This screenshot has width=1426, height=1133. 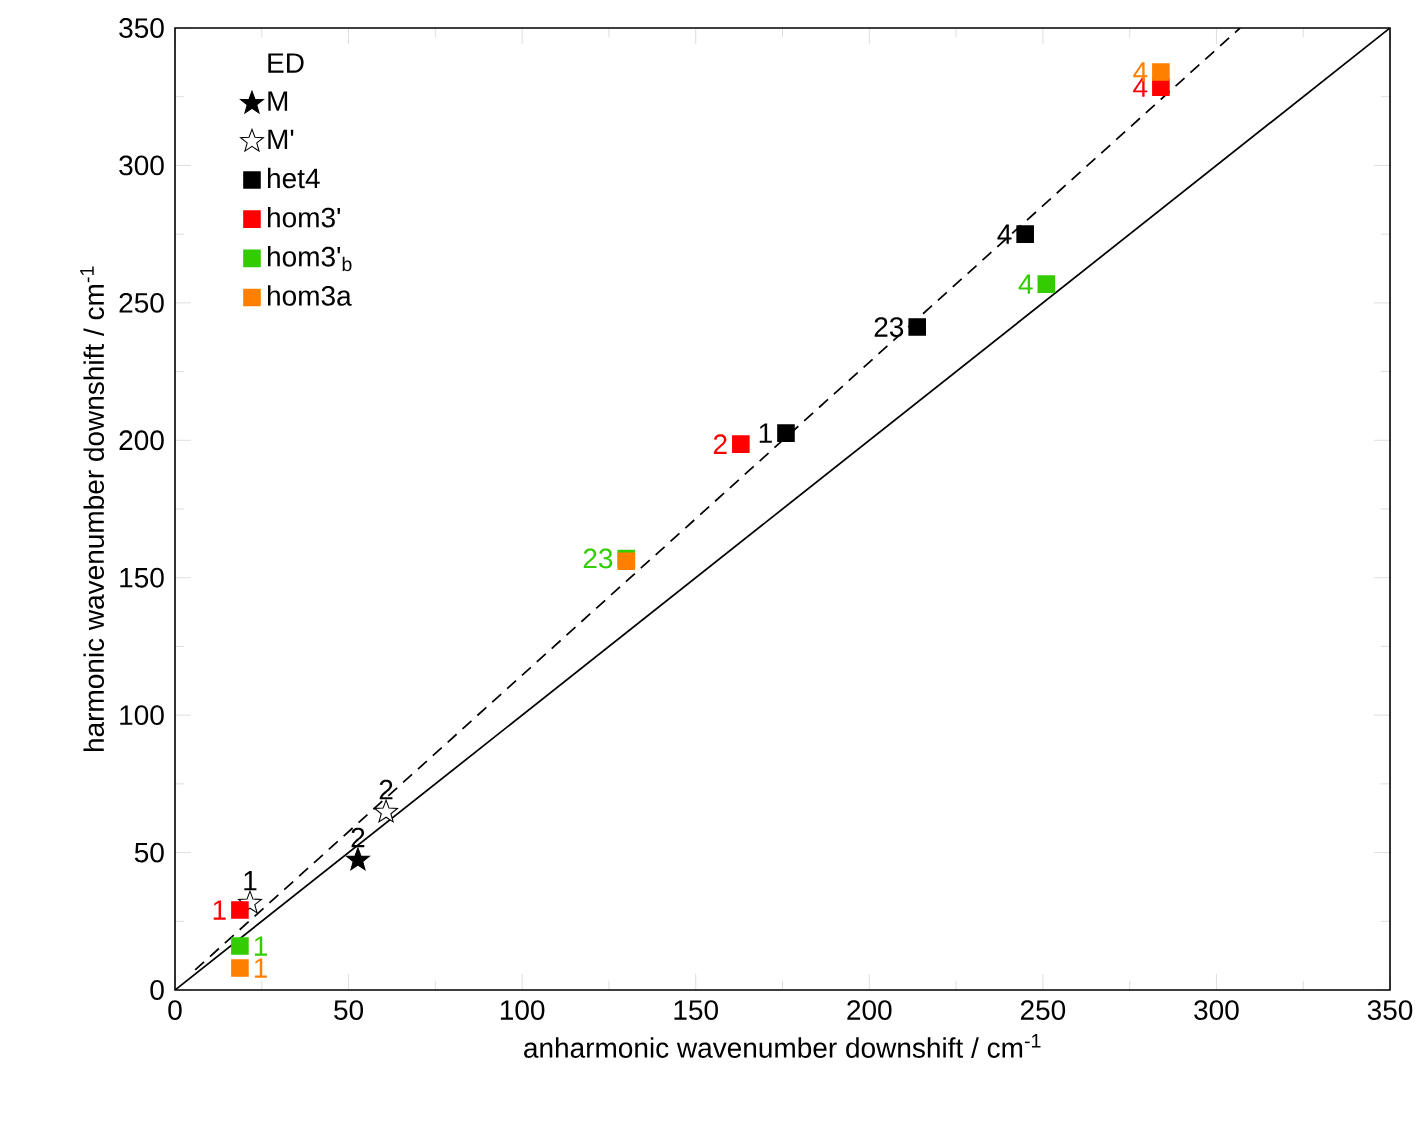 I want to click on x-tick-label: 250, so click(x=1043, y=1010).